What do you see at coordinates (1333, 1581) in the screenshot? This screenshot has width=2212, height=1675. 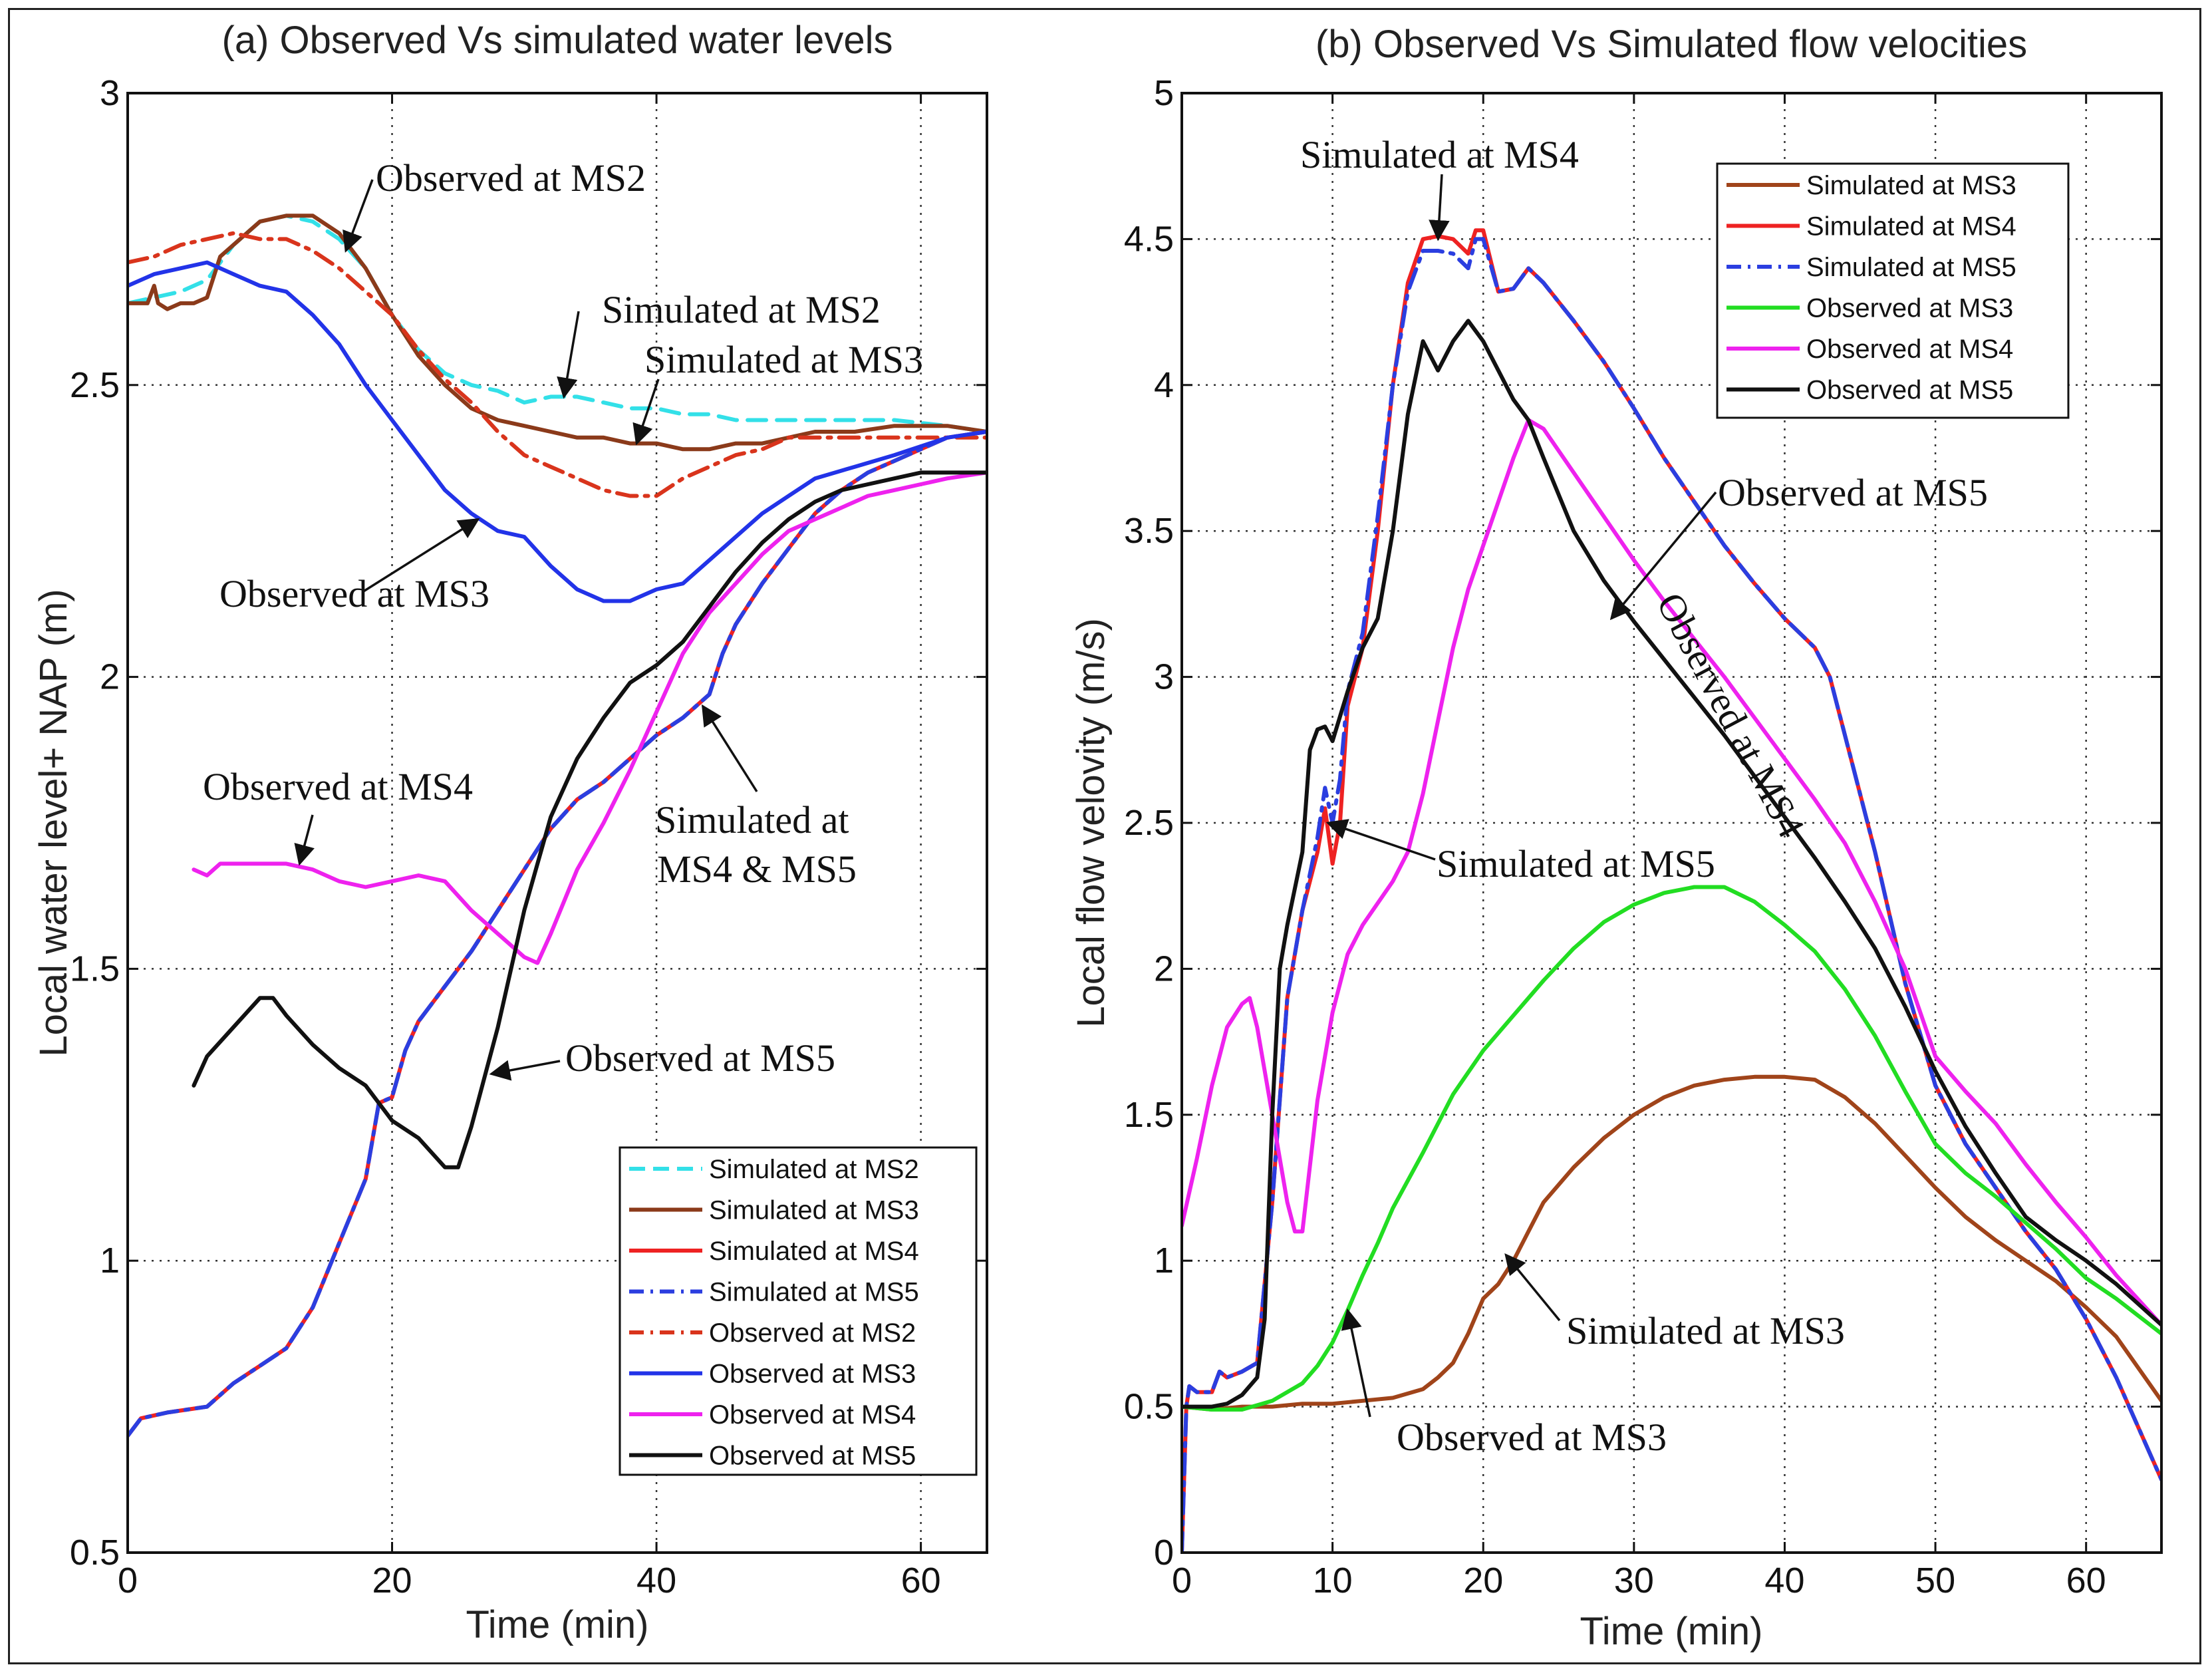 I see `x-tick-label: 10` at bounding box center [1333, 1581].